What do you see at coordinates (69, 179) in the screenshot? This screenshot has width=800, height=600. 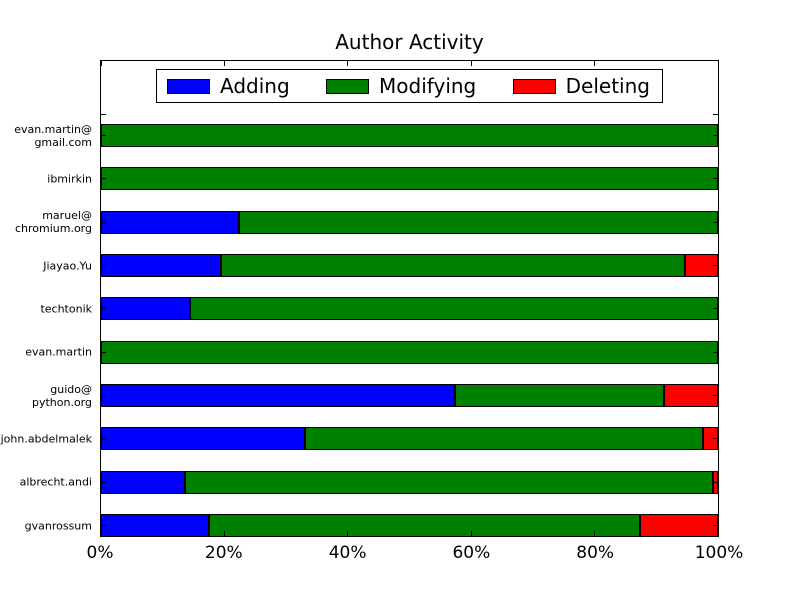 I see `y-axis-label: ibmirkin` at bounding box center [69, 179].